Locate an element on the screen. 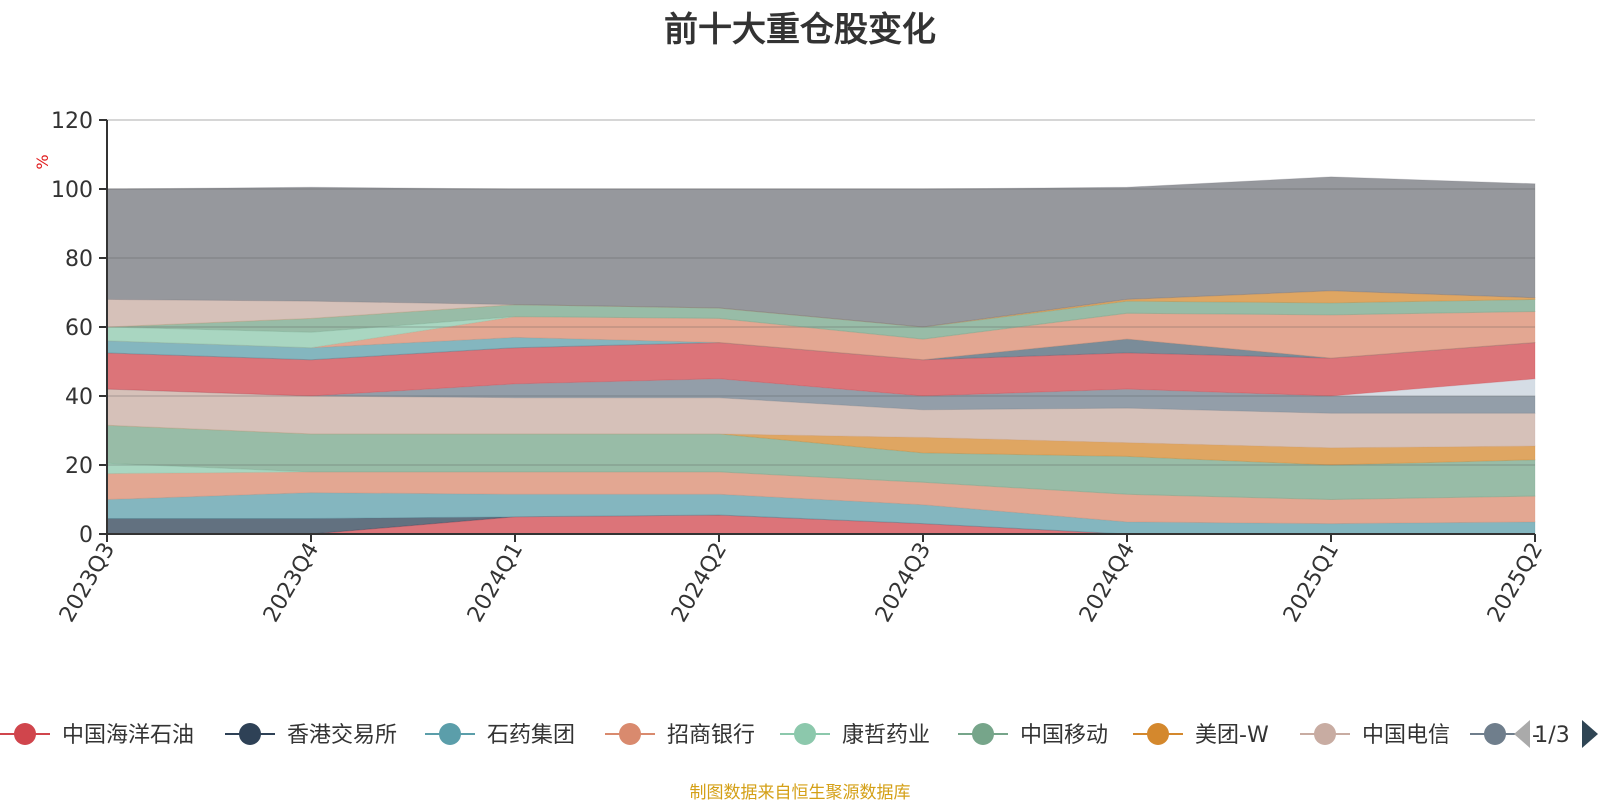  legend-next-page-icon is located at coordinates (1590, 734).